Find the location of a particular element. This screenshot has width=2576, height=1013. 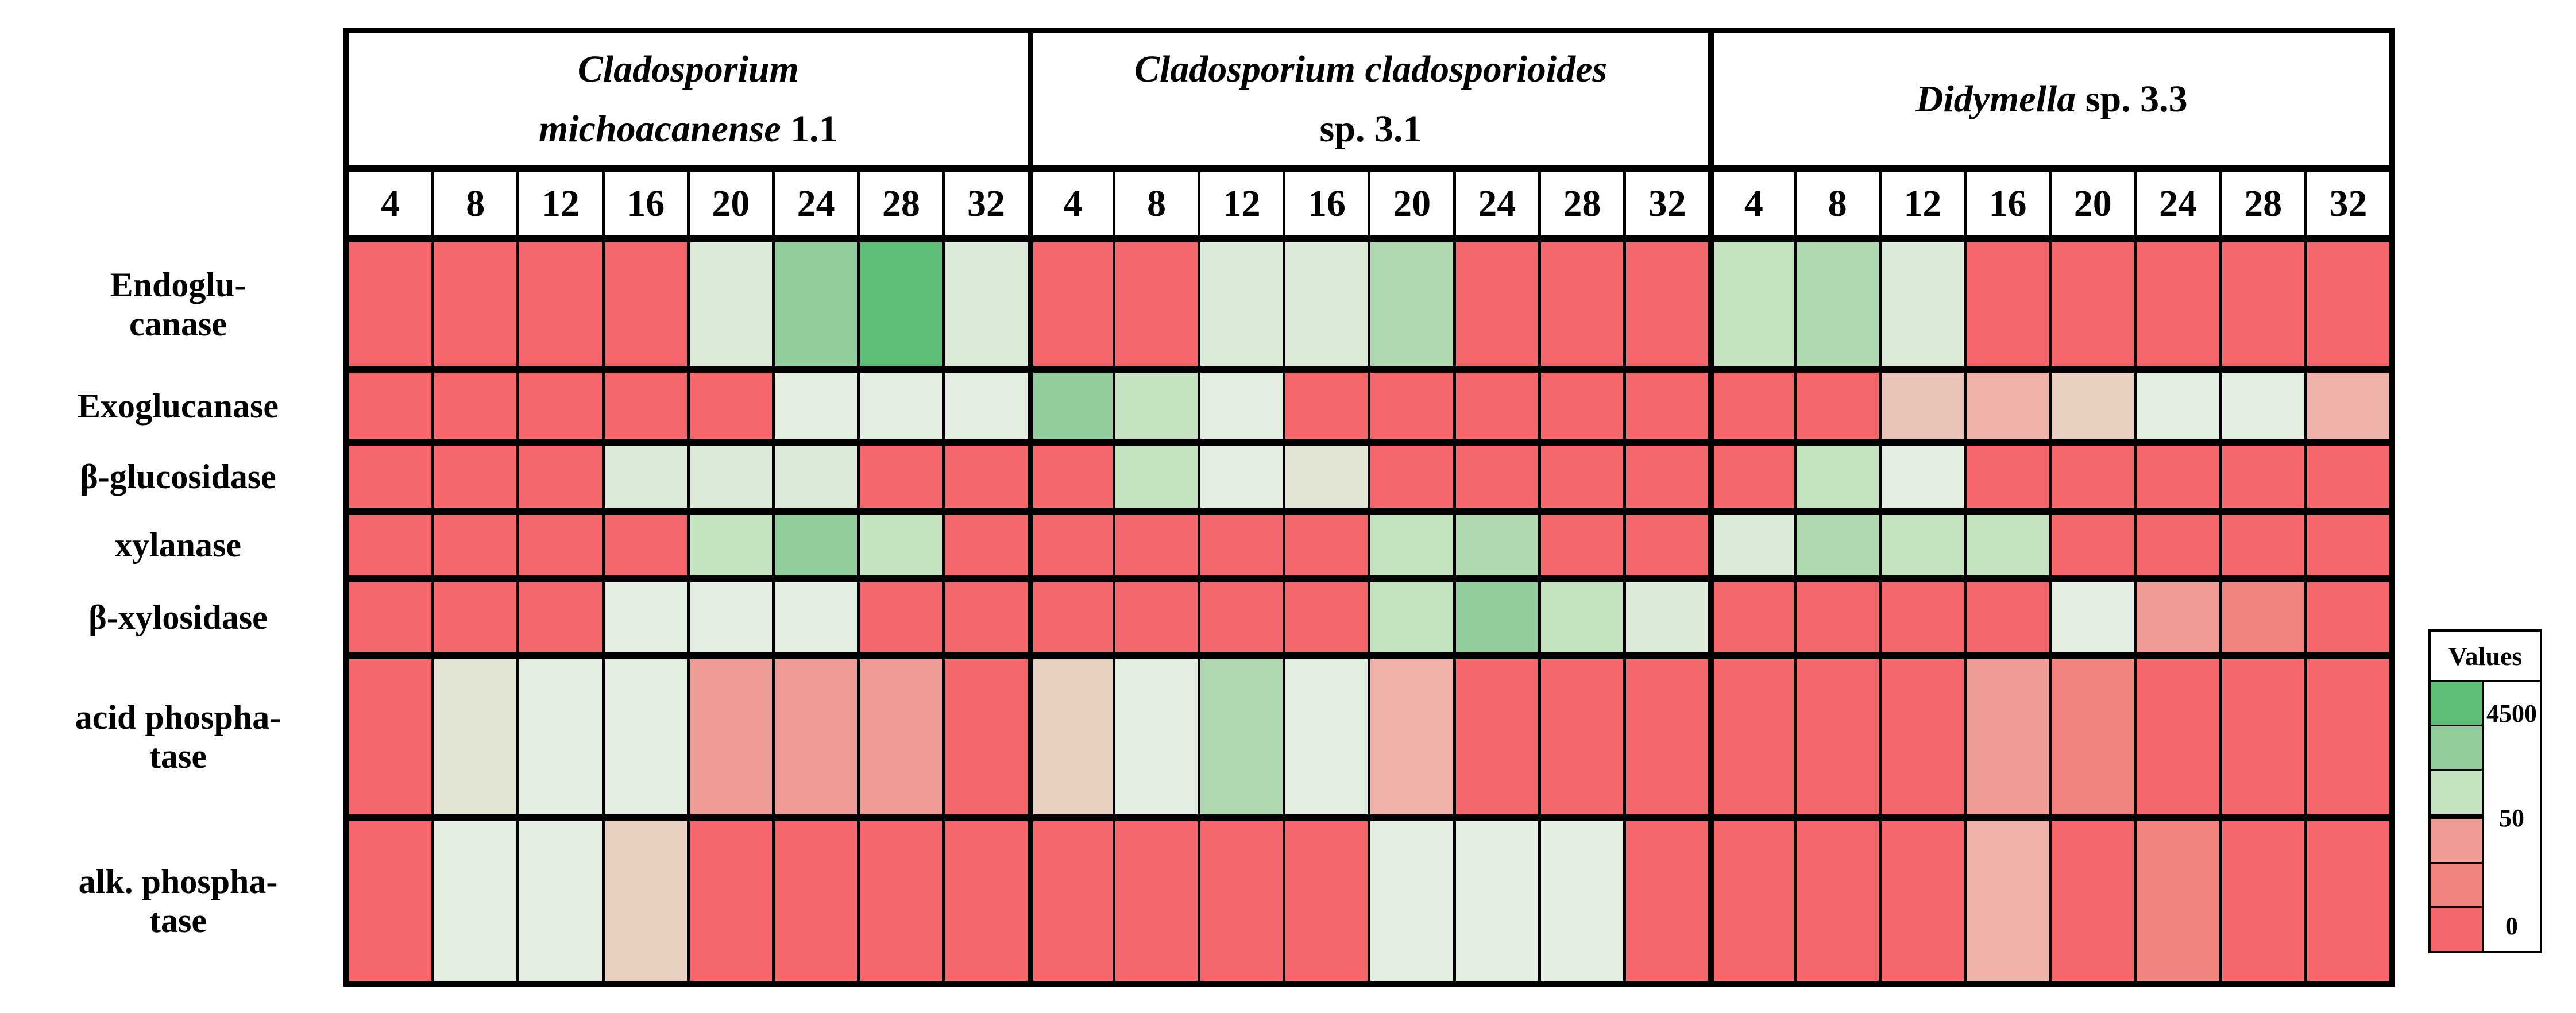

species-header-line: Cladosporium cladosporioides is located at coordinates (1370, 69).